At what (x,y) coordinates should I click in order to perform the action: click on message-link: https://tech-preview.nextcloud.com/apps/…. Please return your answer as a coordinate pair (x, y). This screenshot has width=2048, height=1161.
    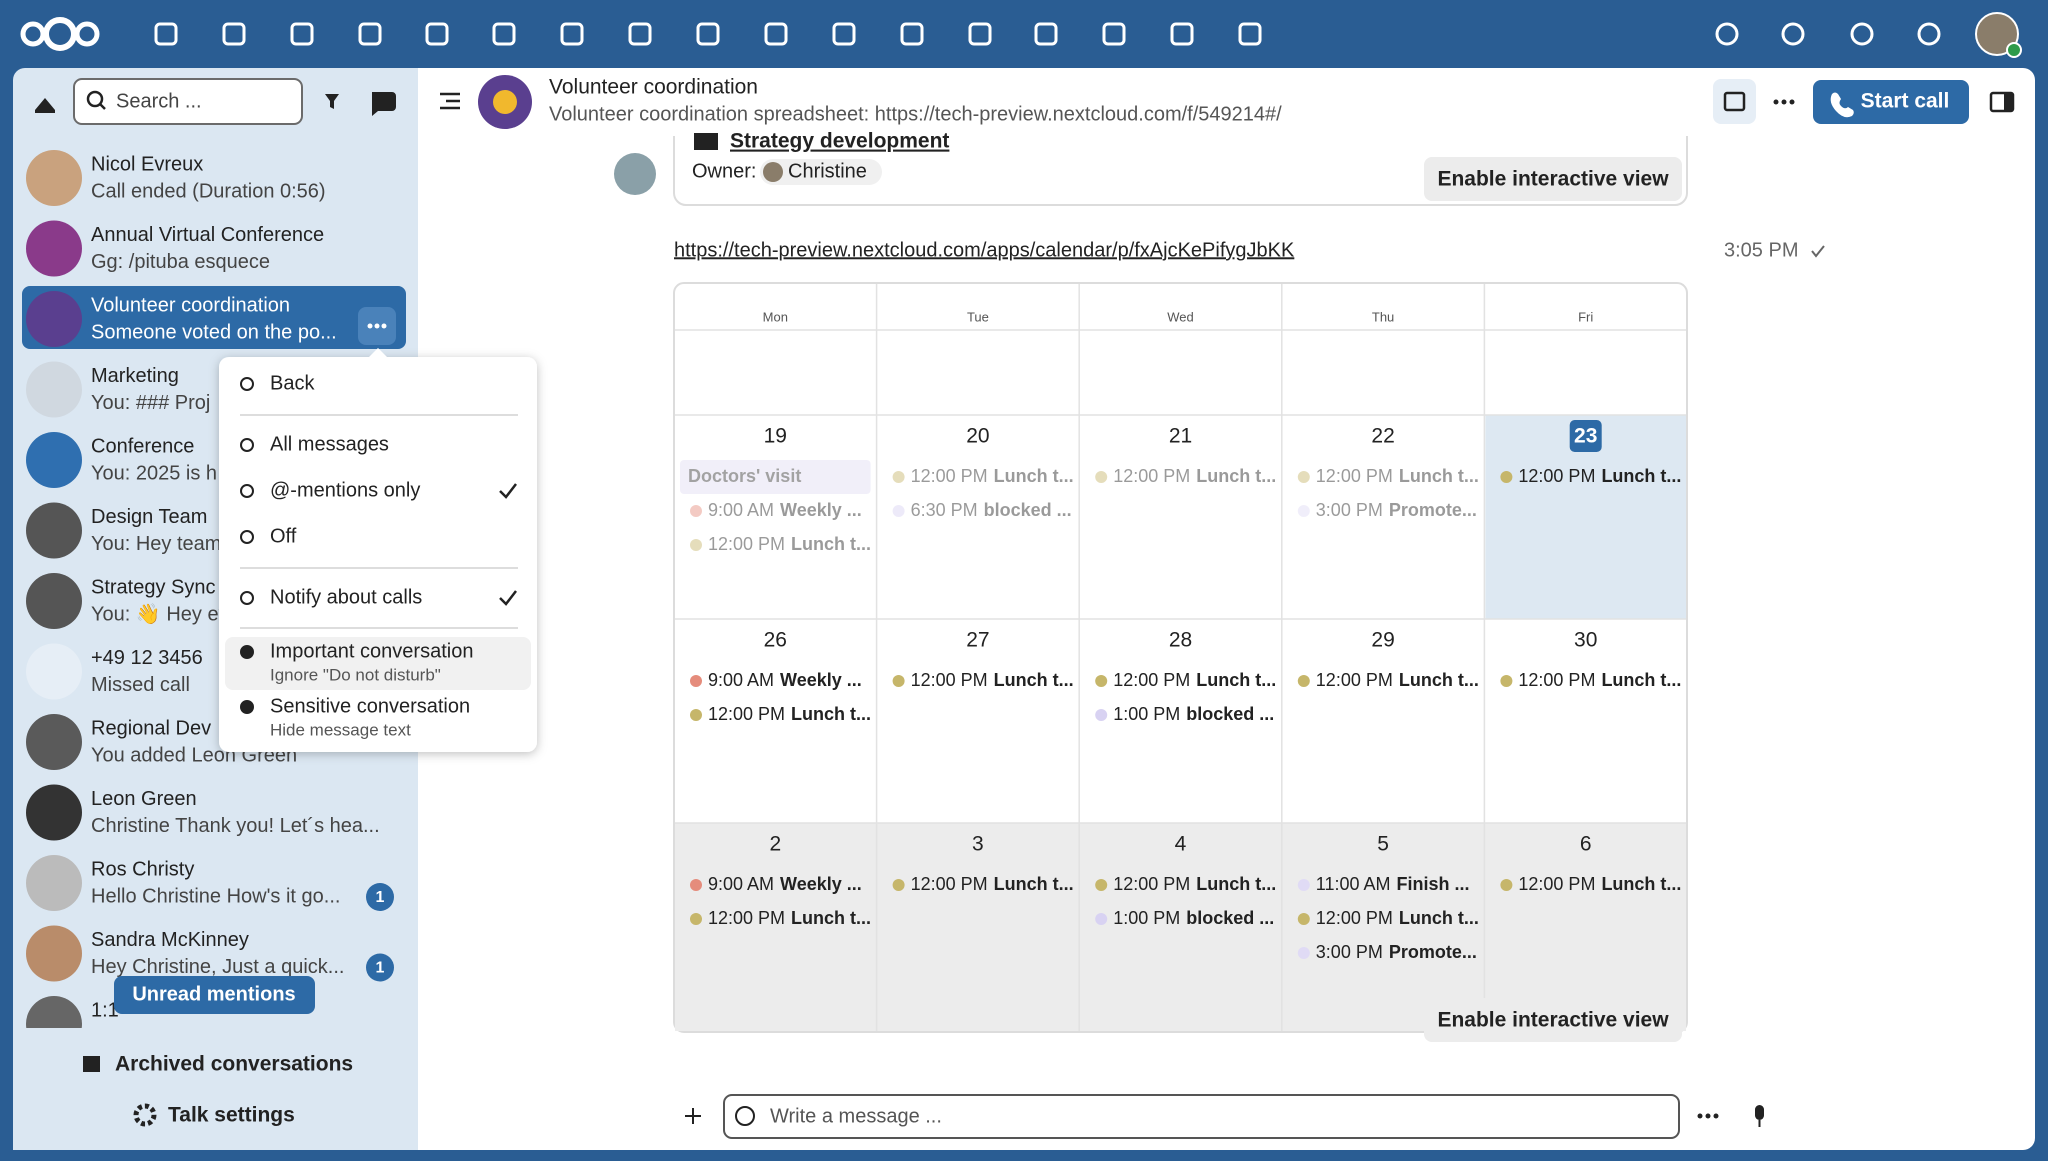
    Looking at the image, I should click on (984, 250).